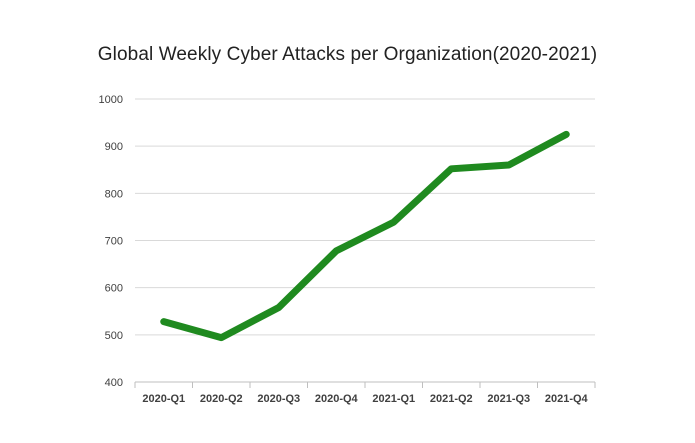 The height and width of the screenshot is (443, 695). I want to click on y-tick-label: 500, so click(114, 336).